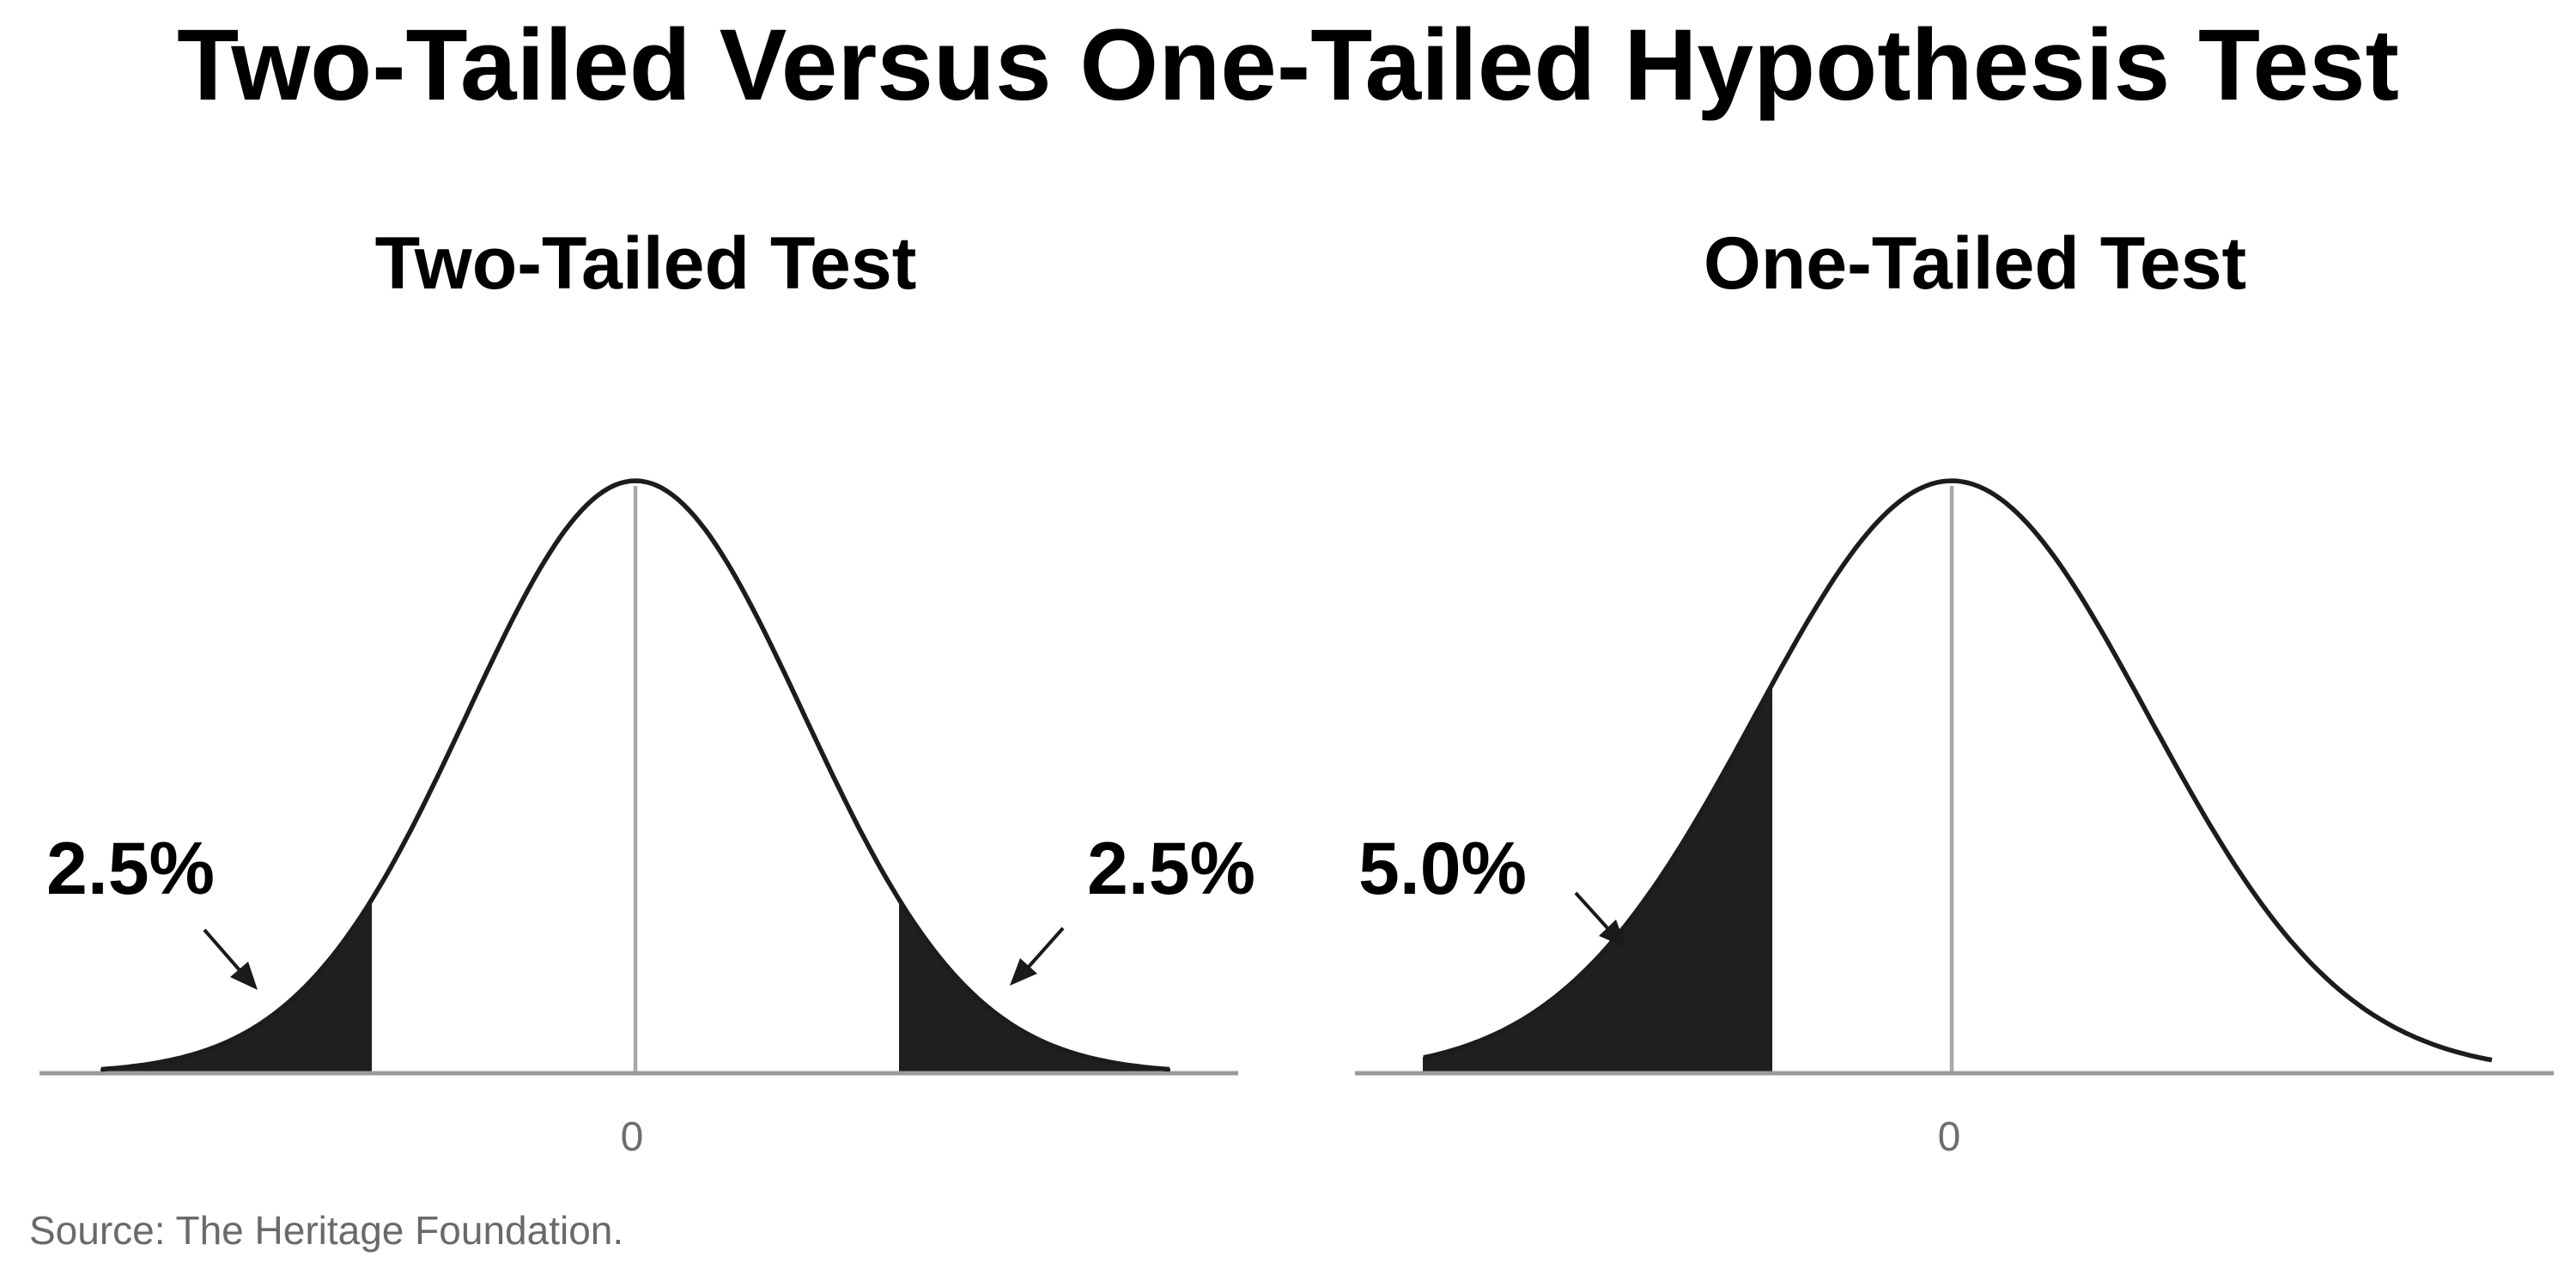 This screenshot has width=2576, height=1287. What do you see at coordinates (1171, 869) in the screenshot?
I see `right-tail-percent-label: 2.5%` at bounding box center [1171, 869].